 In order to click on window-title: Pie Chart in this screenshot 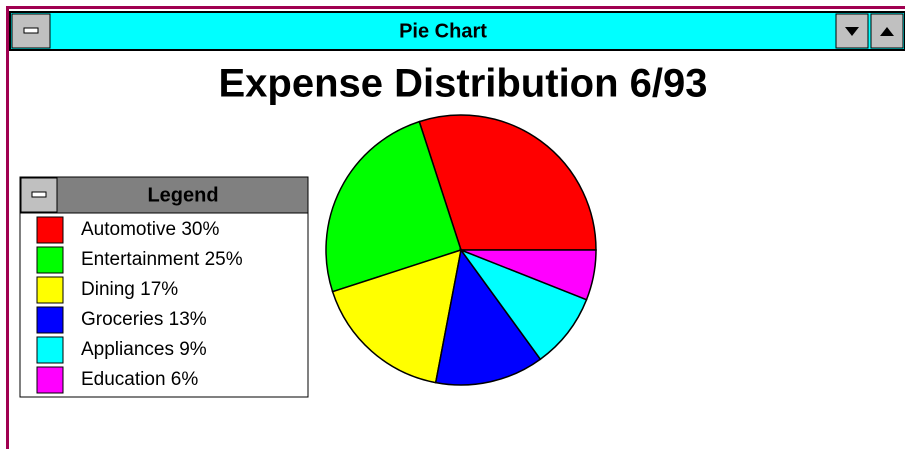, I will do `click(443, 31)`.